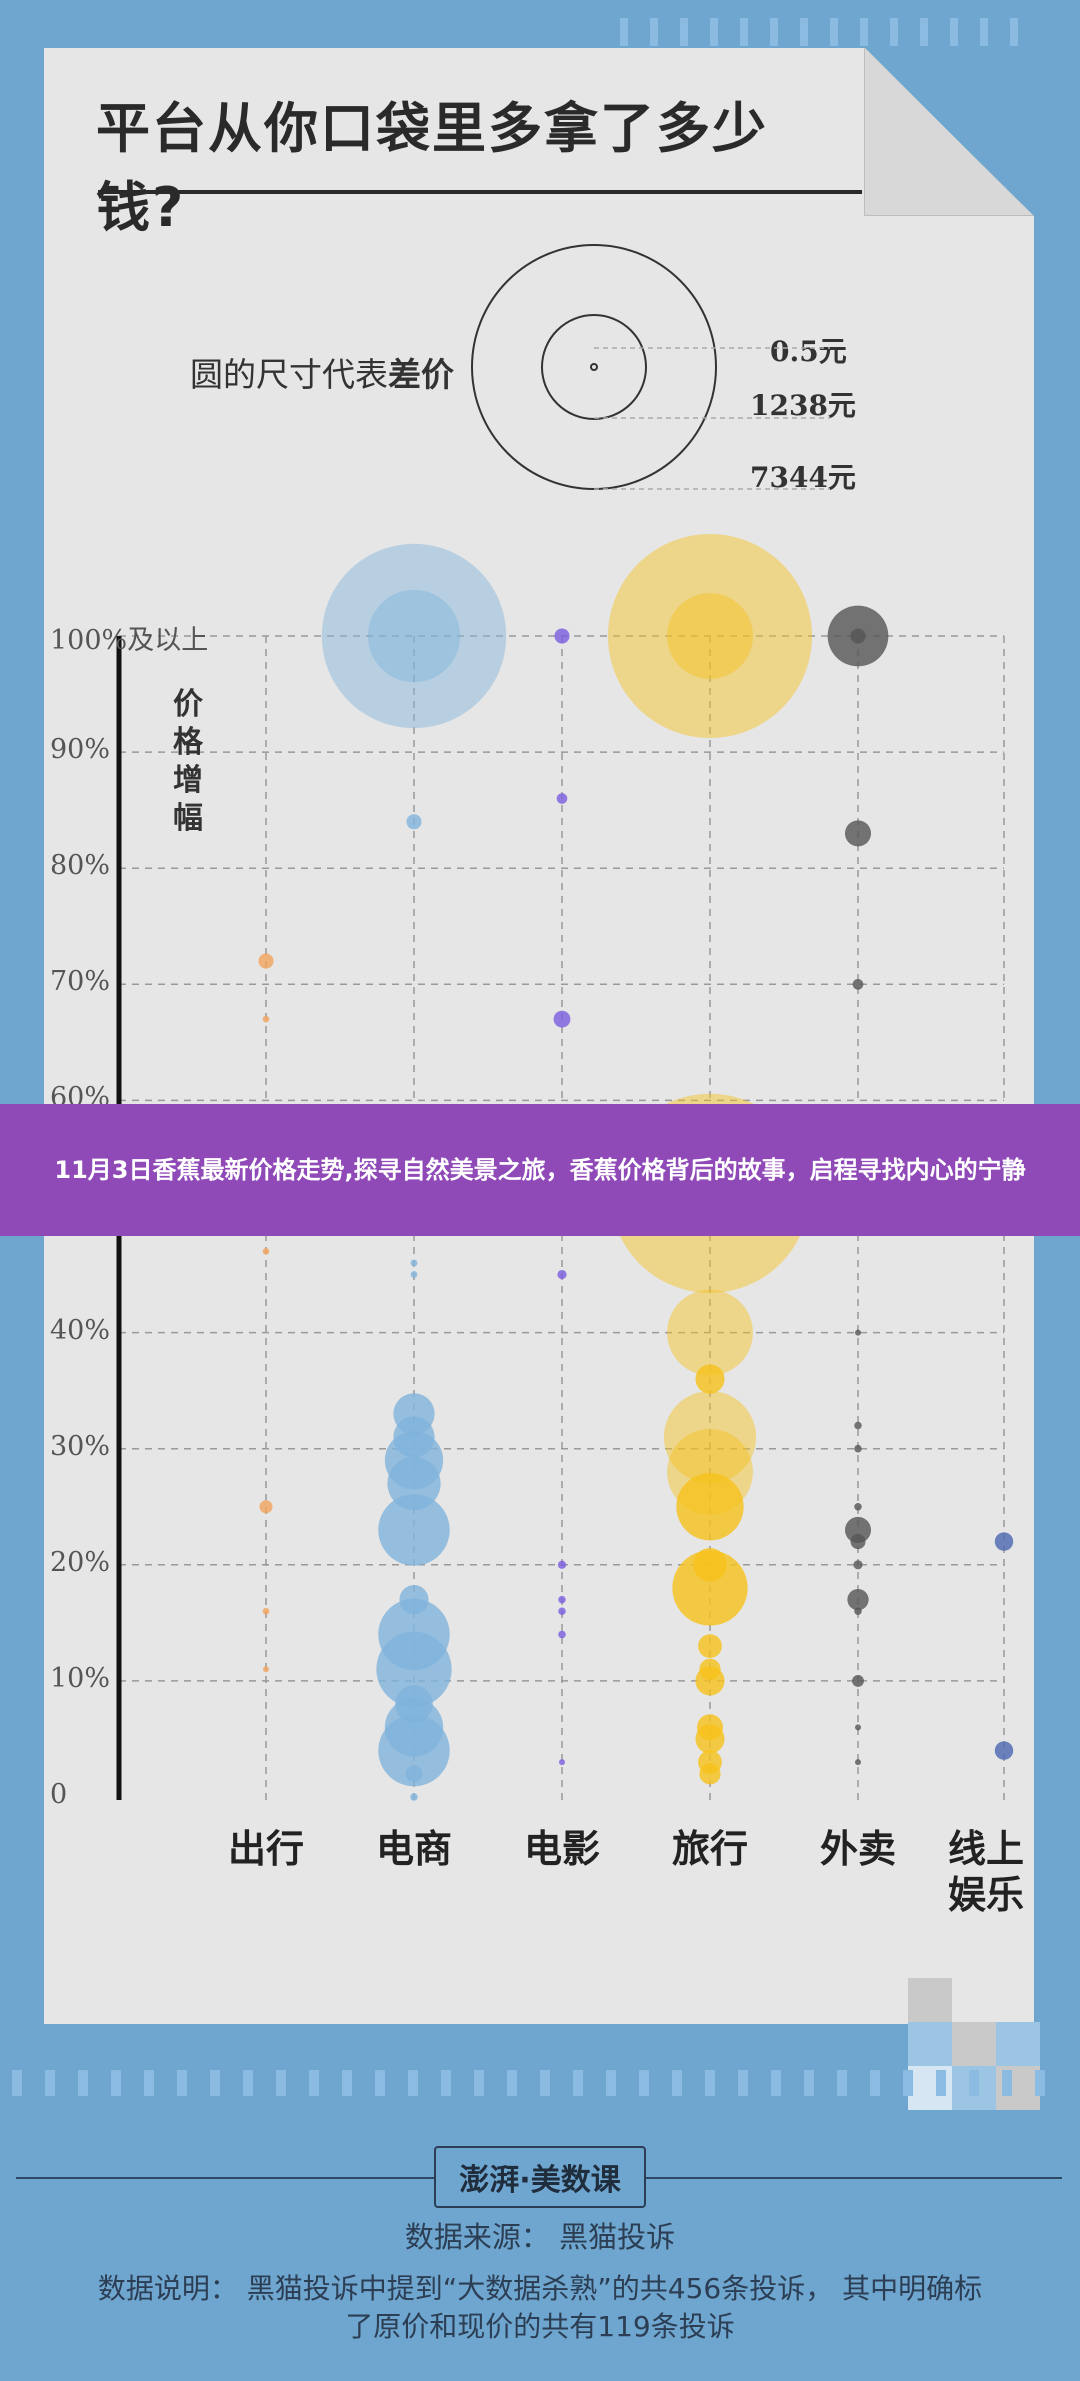  I want to click on size-legend-circles, so click(650, 367).